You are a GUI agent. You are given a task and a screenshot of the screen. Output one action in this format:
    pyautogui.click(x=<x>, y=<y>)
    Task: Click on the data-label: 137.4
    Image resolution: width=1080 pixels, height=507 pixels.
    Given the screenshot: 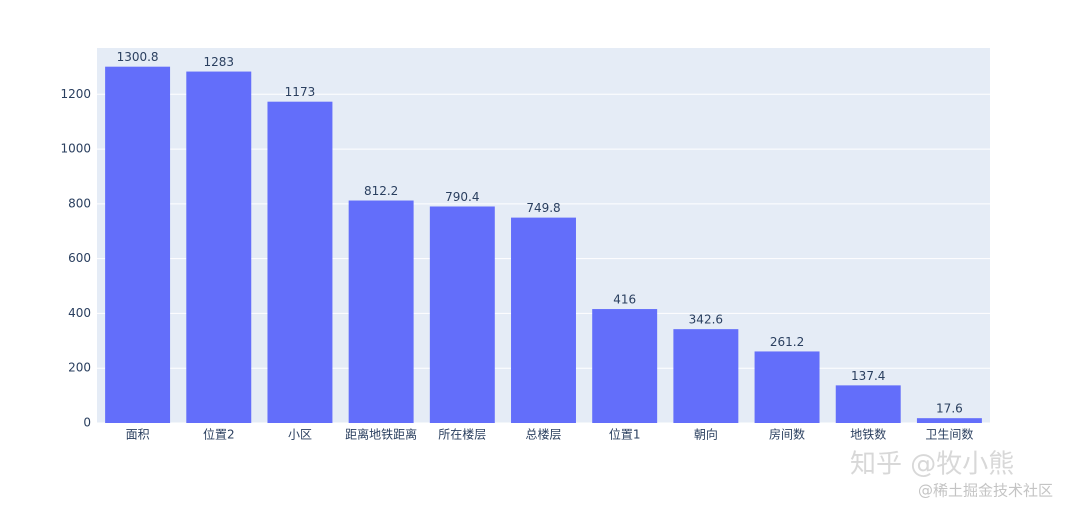 What is the action you would take?
    pyautogui.click(x=868, y=376)
    